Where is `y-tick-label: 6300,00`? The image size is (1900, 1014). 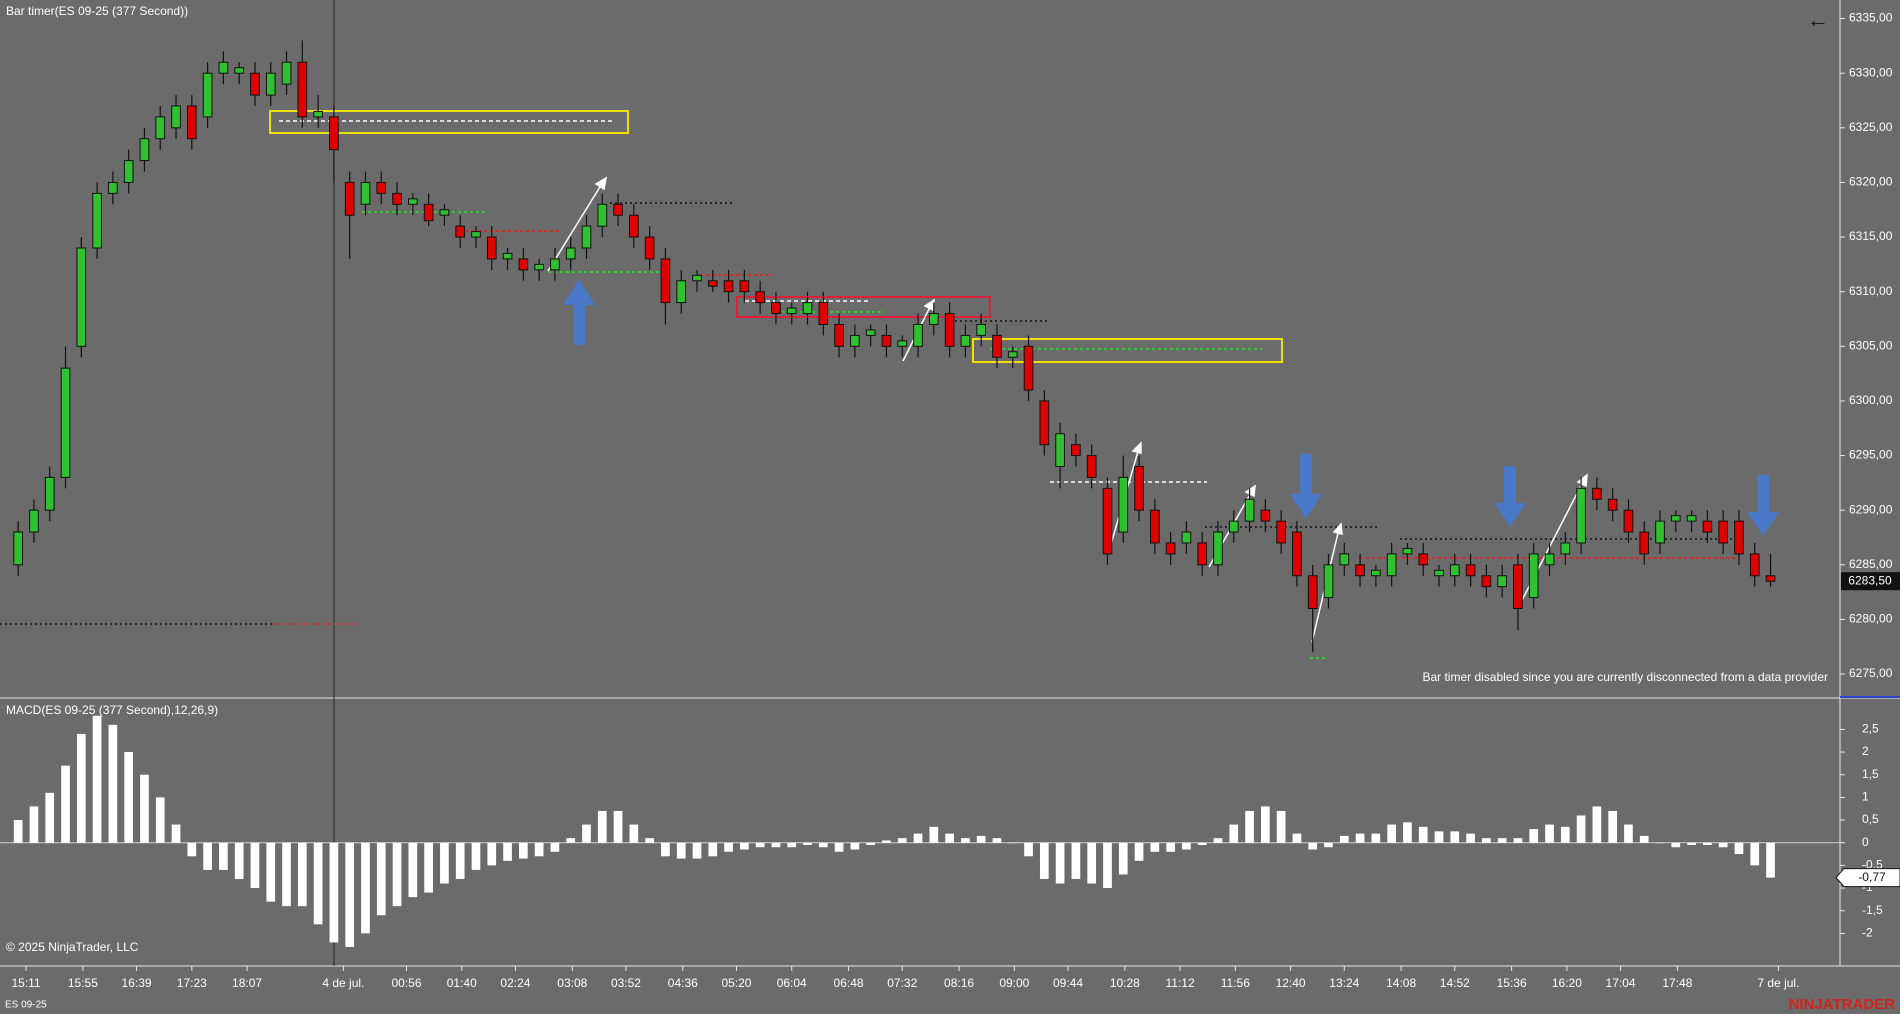 y-tick-label: 6300,00 is located at coordinates (1871, 400).